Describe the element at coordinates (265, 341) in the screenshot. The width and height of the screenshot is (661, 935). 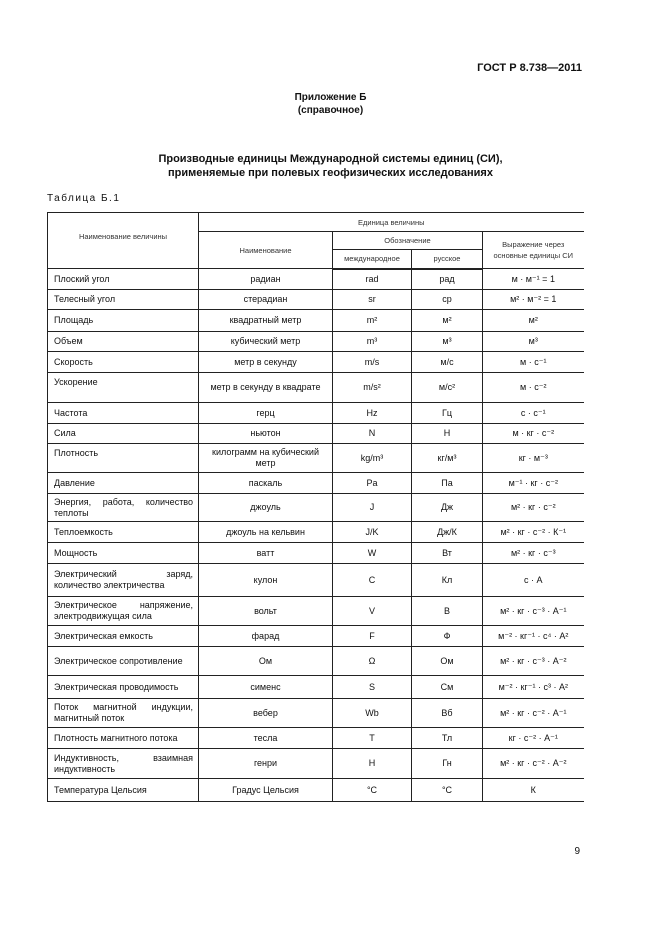
I see `cell-unit-name: кубический метр` at that location.